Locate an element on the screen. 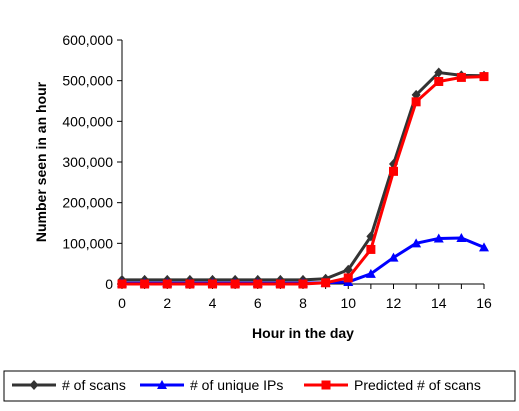 This screenshot has width=519, height=411. x-tick-label: 16 is located at coordinates (484, 303).